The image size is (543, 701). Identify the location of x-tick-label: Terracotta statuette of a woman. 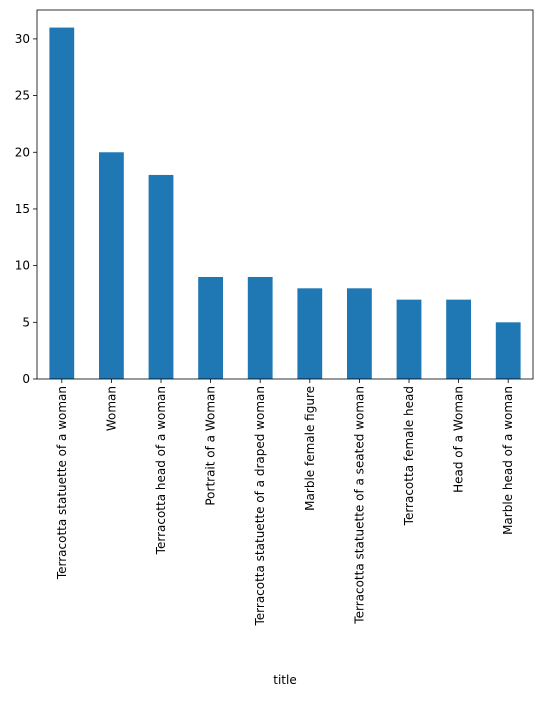
(62, 483).